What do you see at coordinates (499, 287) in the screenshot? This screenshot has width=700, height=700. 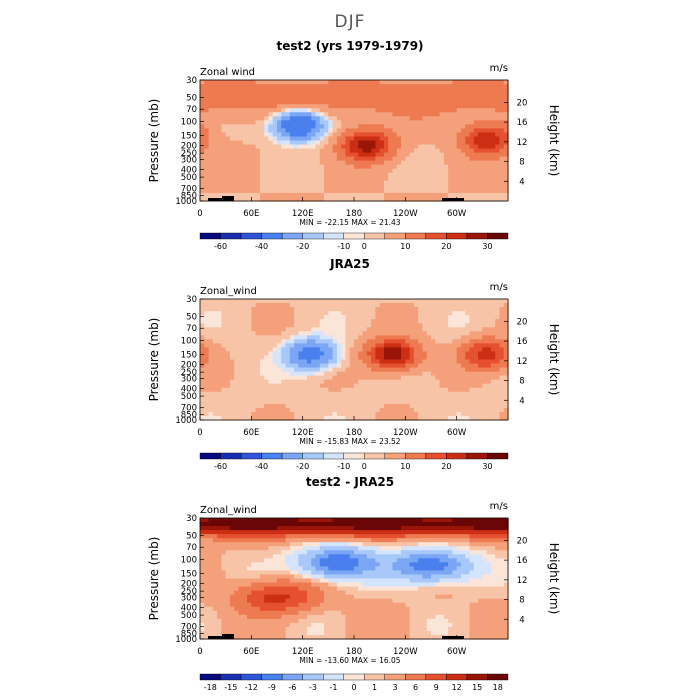 I see `units-label: m/s` at bounding box center [499, 287].